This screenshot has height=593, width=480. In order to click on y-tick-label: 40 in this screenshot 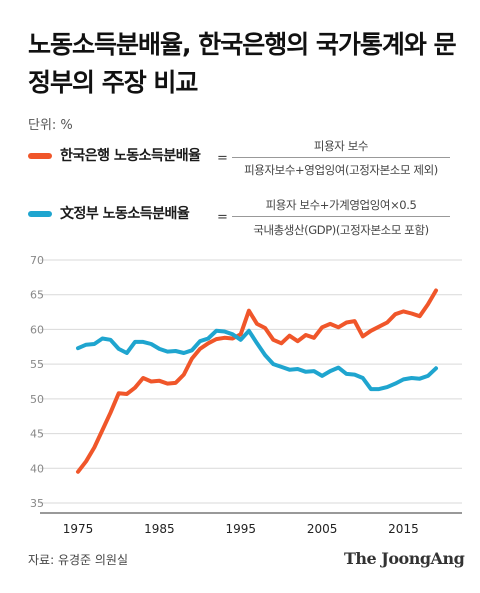, I will do `click(37, 468)`.